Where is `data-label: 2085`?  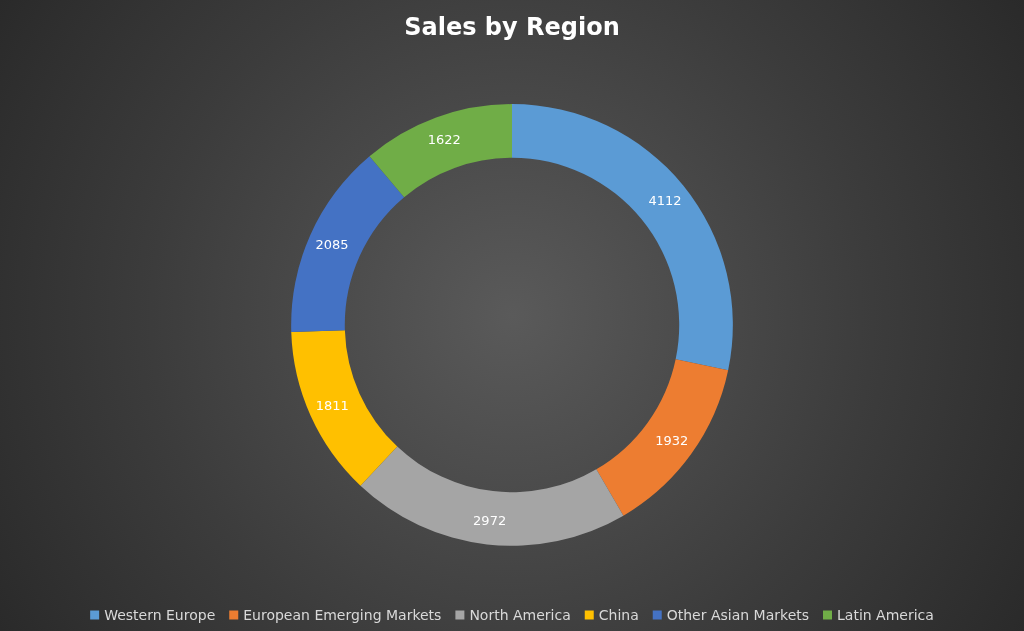
data-label: 2085 is located at coordinates (332, 245).